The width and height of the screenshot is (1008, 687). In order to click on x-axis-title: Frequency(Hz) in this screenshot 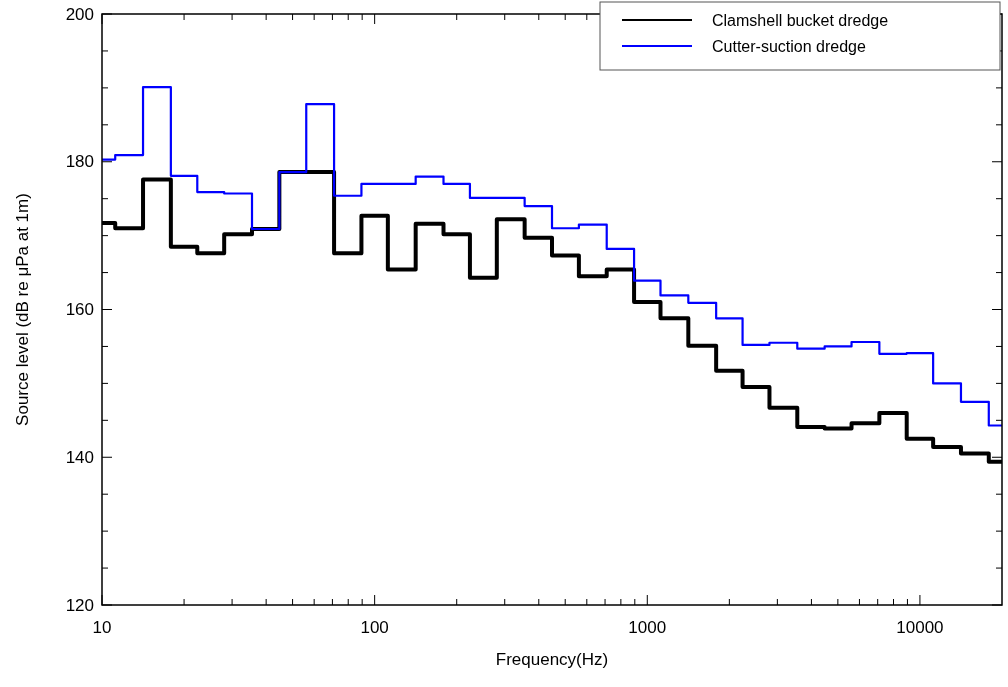, I will do `click(552, 659)`.